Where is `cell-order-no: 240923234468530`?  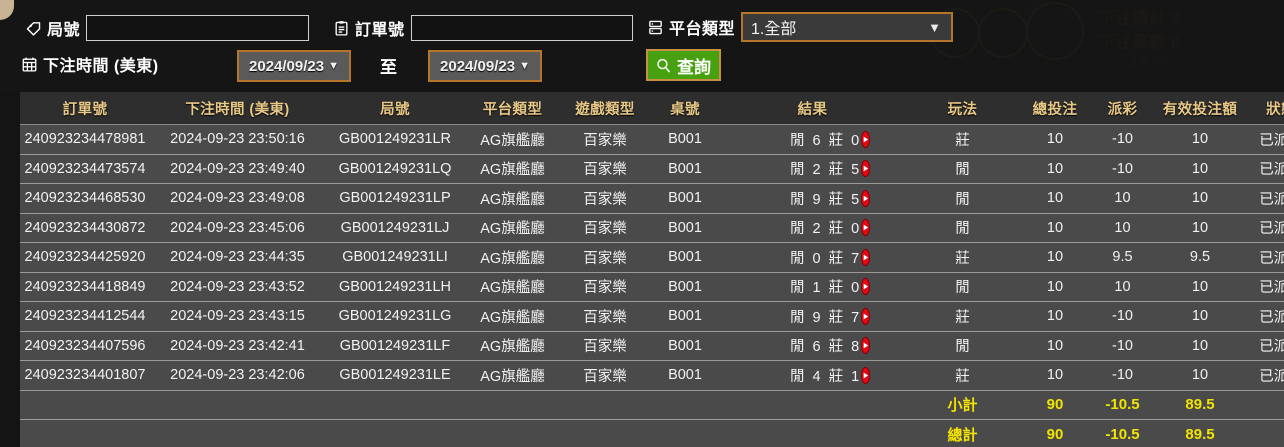
cell-order-no: 240923234468530 is located at coordinates (85, 198).